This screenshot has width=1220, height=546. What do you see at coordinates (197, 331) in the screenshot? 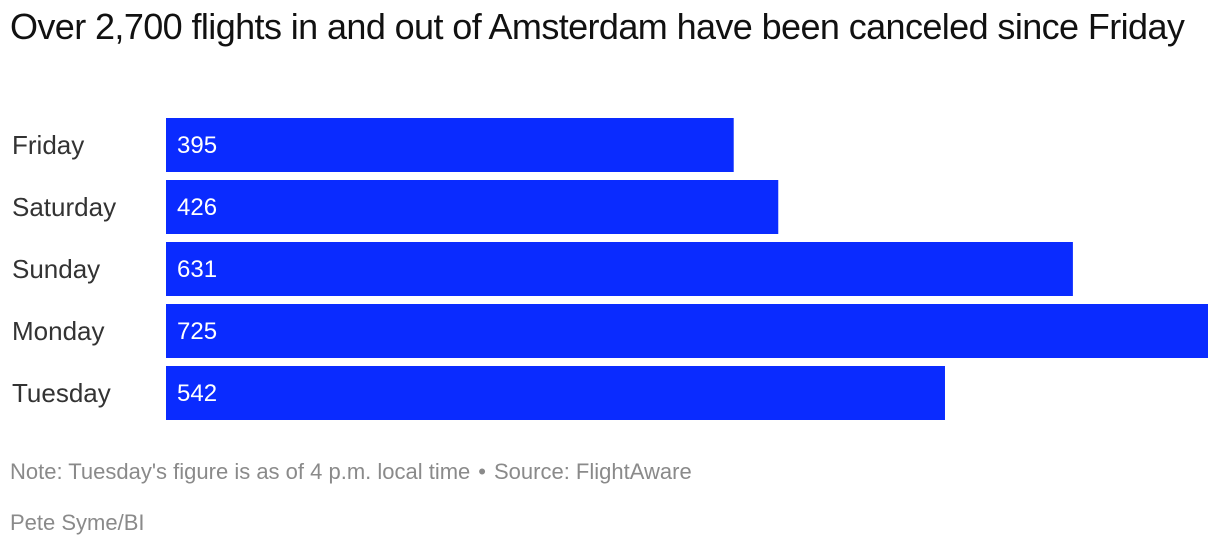
I see `value-label-monday: 725` at bounding box center [197, 331].